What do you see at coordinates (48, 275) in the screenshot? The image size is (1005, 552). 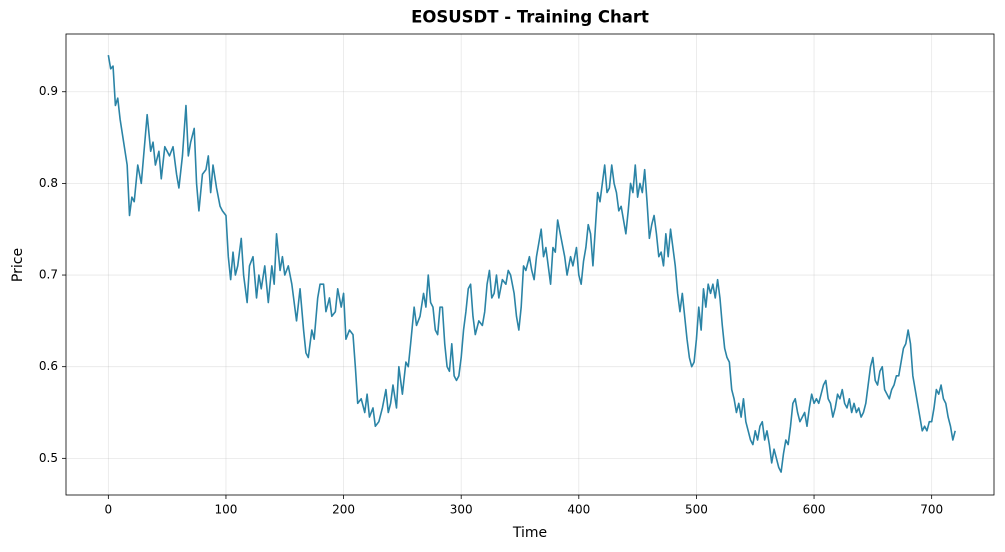 I see `y-tick-label: 0.7` at bounding box center [48, 275].